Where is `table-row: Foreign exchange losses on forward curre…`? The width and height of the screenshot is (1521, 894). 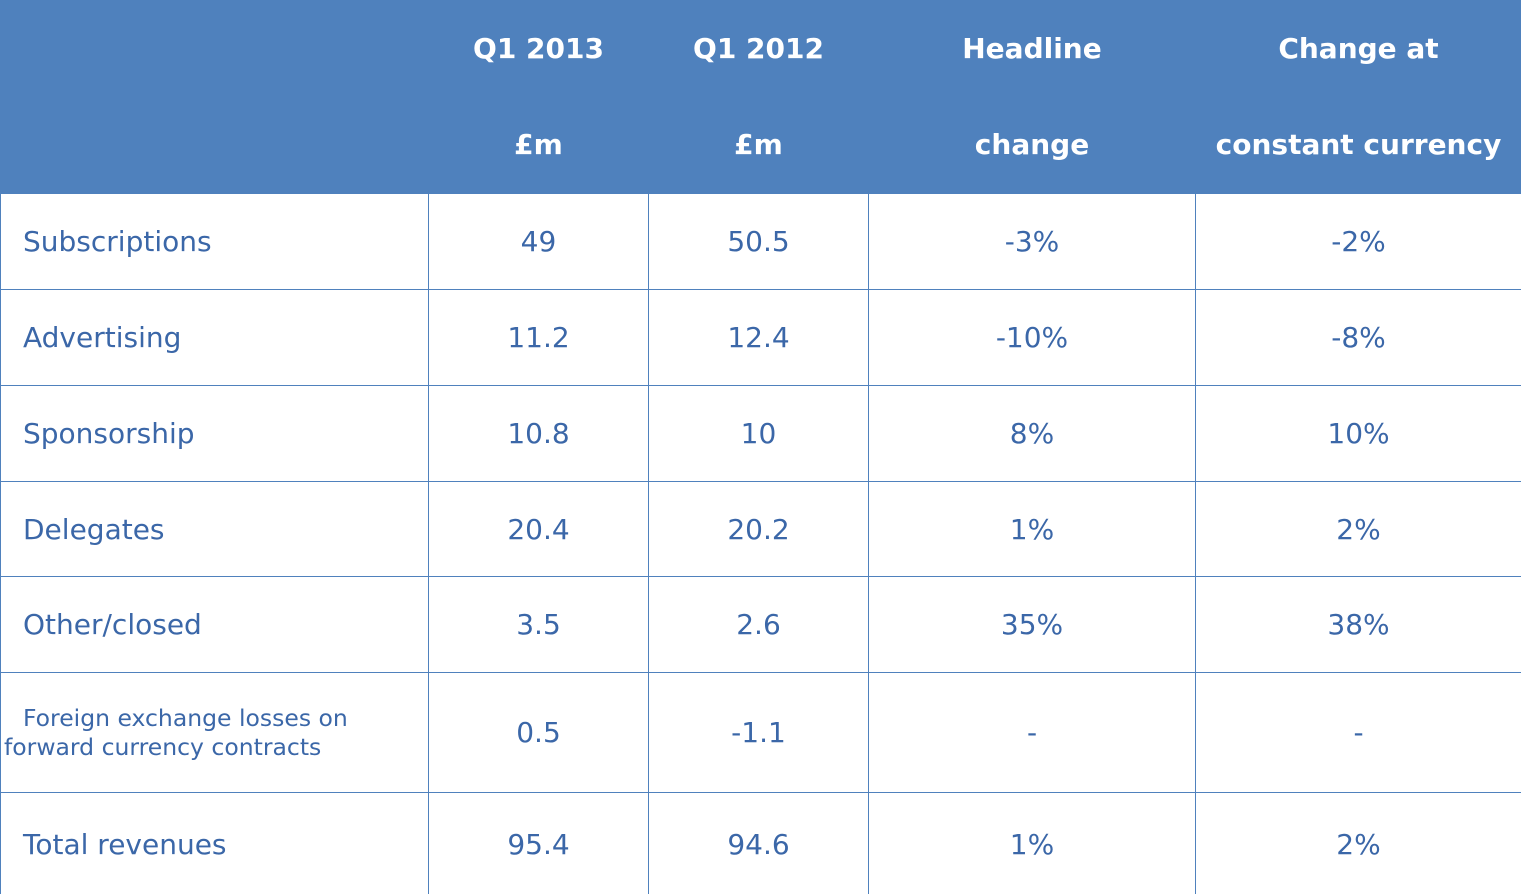 table-row: Foreign exchange losses on forward curre… is located at coordinates (760, 732).